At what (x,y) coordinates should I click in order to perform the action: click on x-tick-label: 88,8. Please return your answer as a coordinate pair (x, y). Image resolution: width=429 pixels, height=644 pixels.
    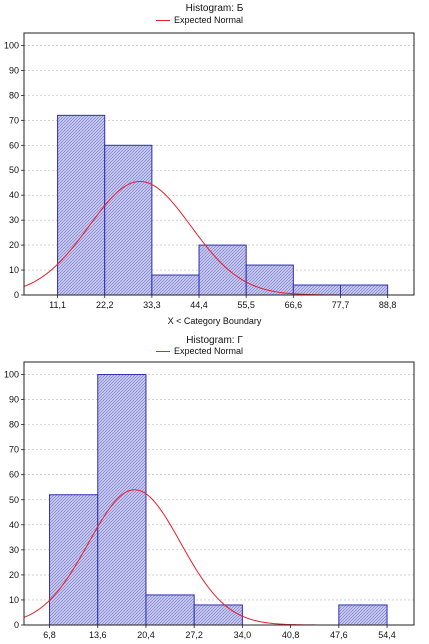
    Looking at the image, I should click on (388, 305).